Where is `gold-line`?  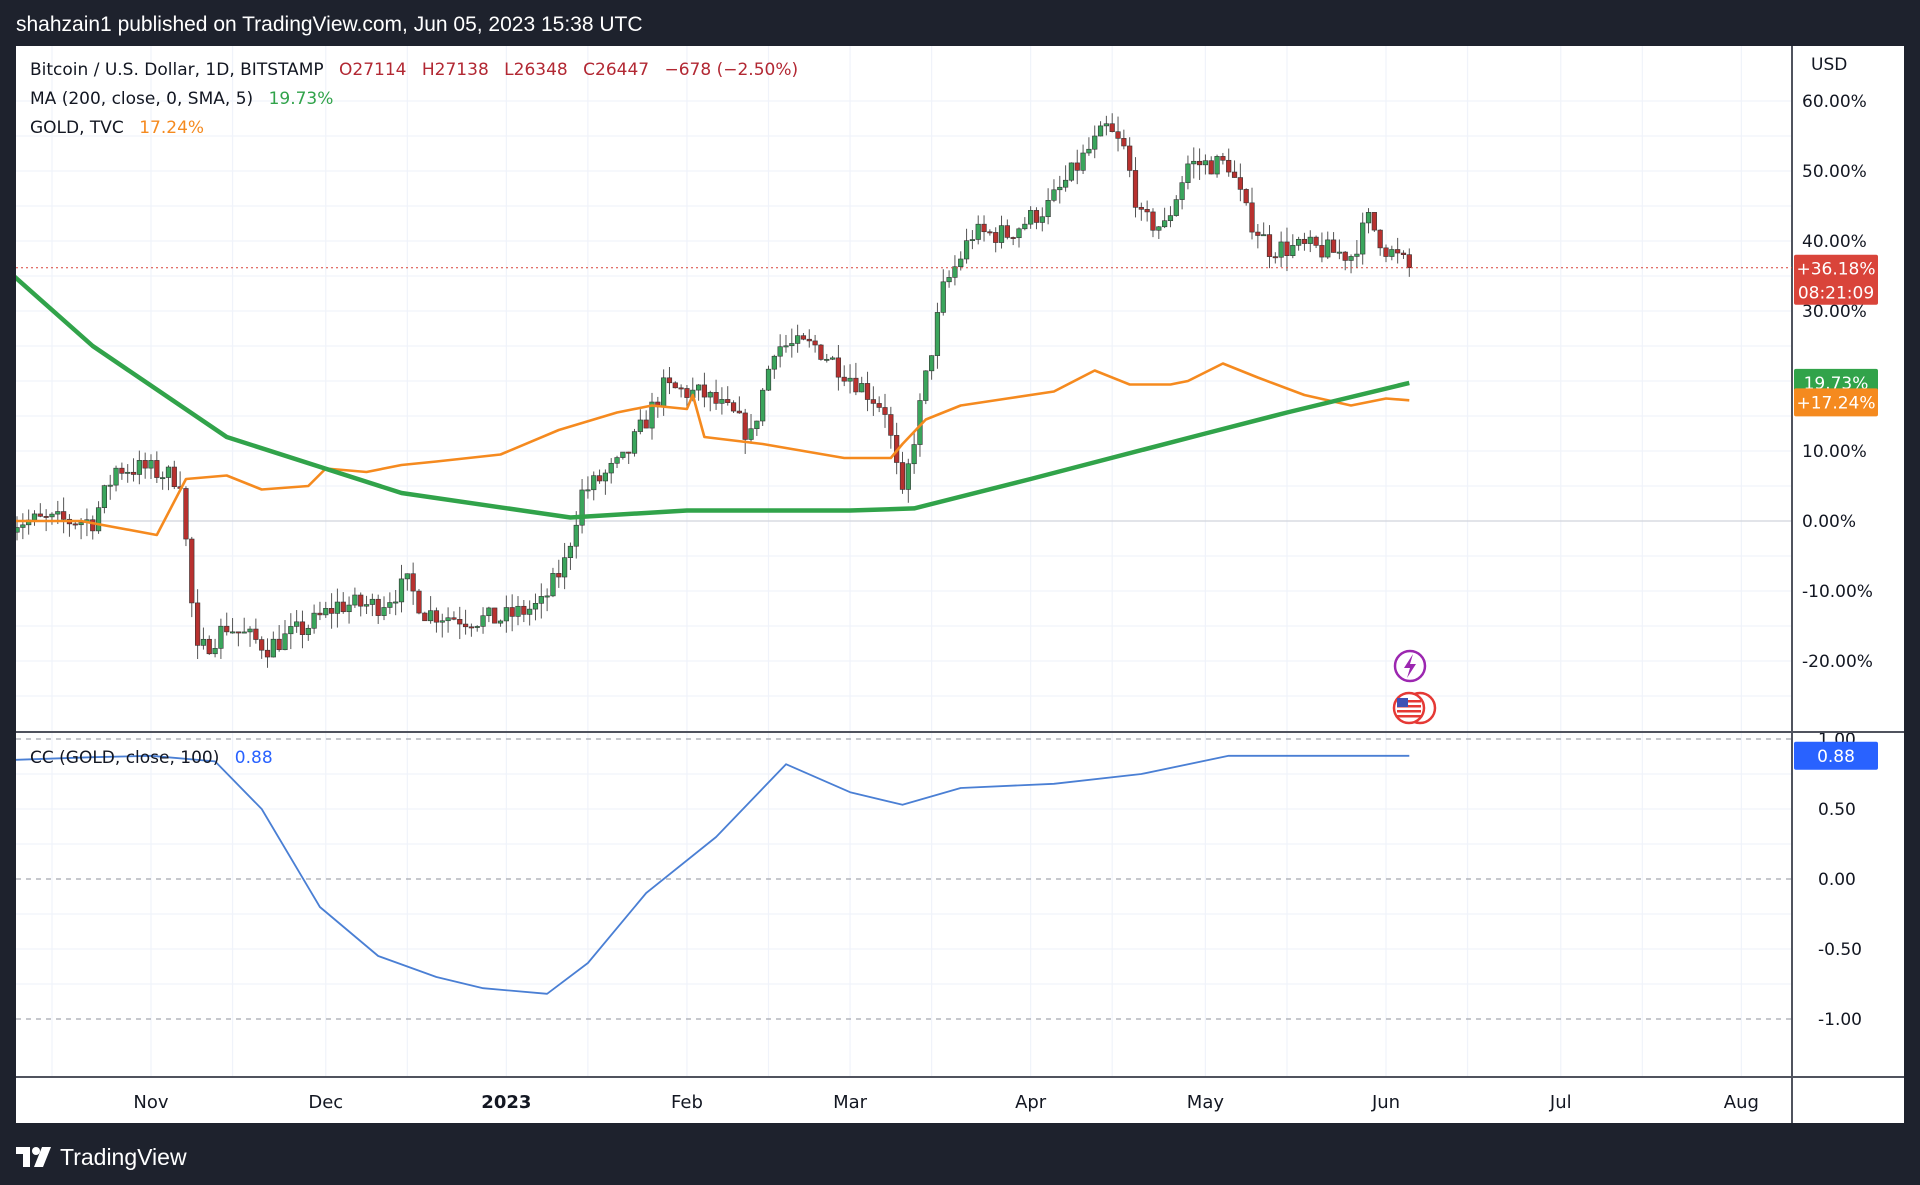 gold-line is located at coordinates (713, 449).